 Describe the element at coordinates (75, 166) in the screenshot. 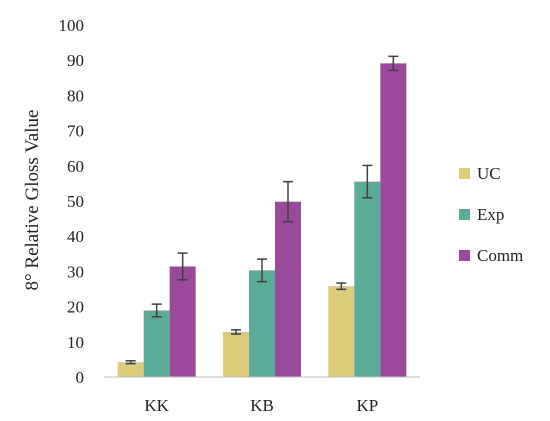

I see `y-tick-label: 60` at that location.